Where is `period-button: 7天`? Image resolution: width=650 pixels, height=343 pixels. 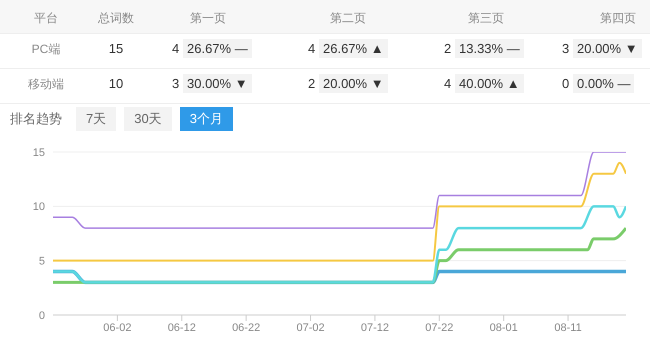 period-button: 7天 is located at coordinates (96, 119).